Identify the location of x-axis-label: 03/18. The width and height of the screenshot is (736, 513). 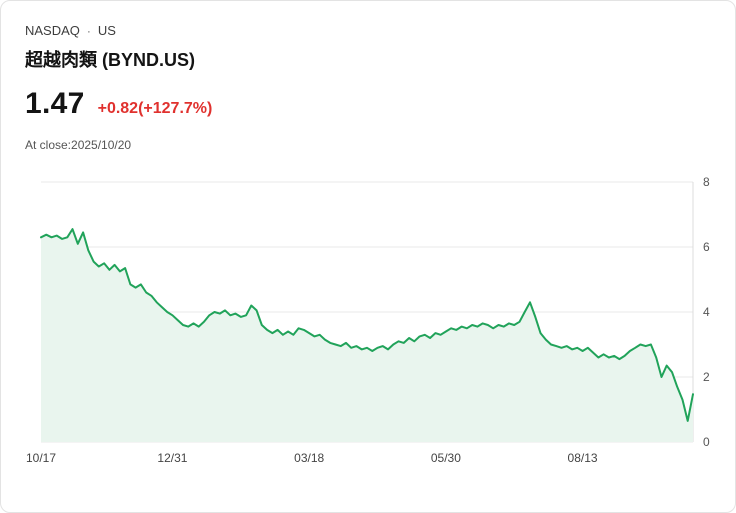
(309, 458).